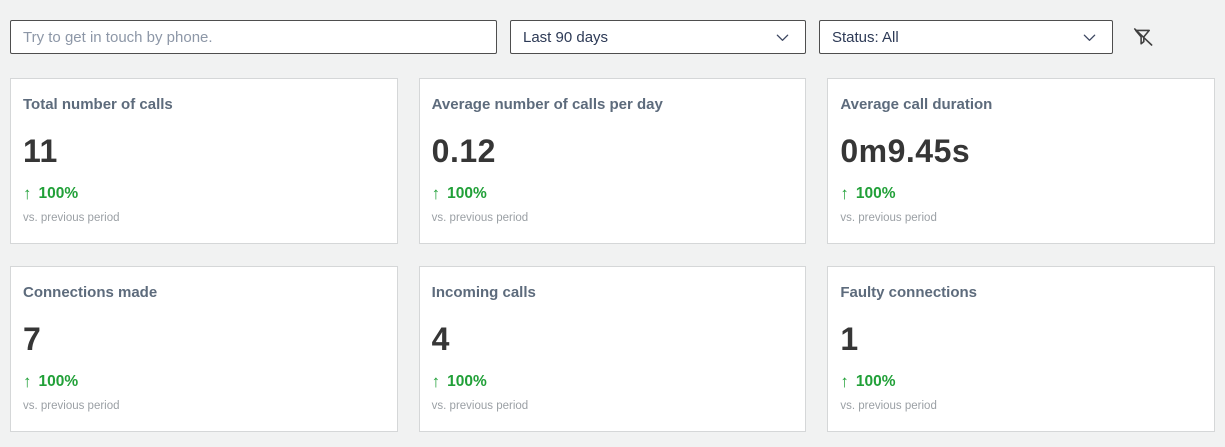 This screenshot has height=447, width=1225. I want to click on status-value: Status: All, so click(865, 37).